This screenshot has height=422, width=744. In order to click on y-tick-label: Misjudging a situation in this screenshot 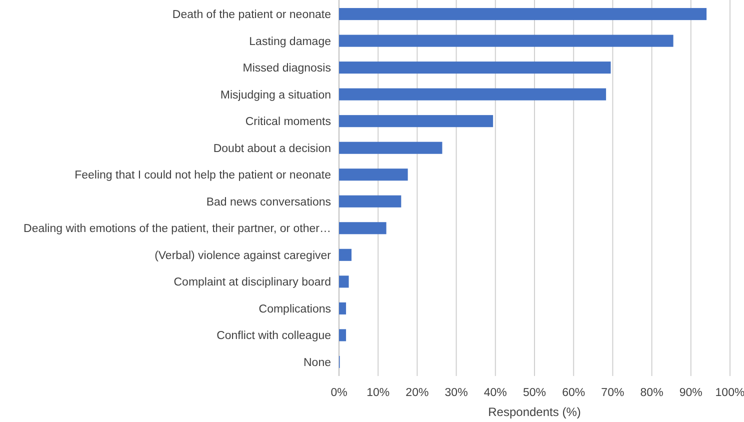, I will do `click(275, 95)`.